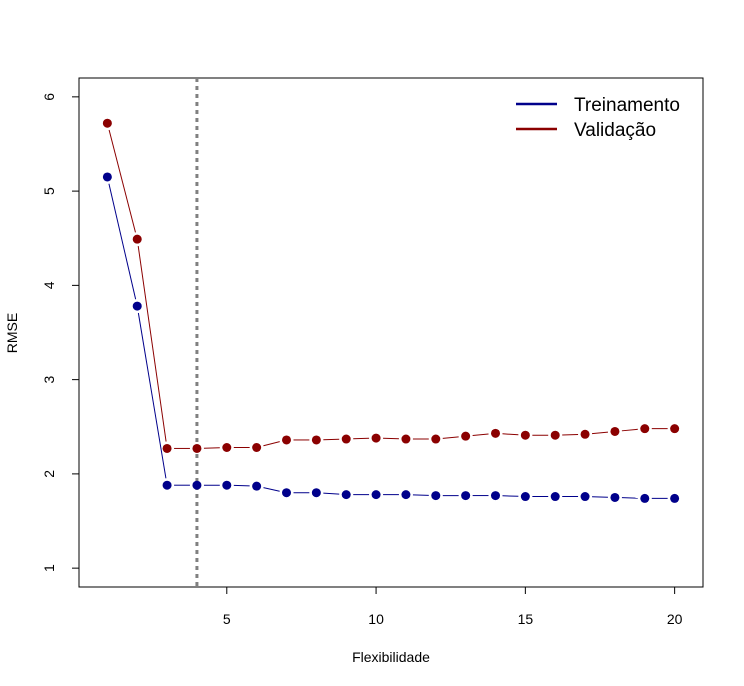 The image size is (744, 686). Describe the element at coordinates (376, 619) in the screenshot. I see `x-tick-label: 10` at that location.